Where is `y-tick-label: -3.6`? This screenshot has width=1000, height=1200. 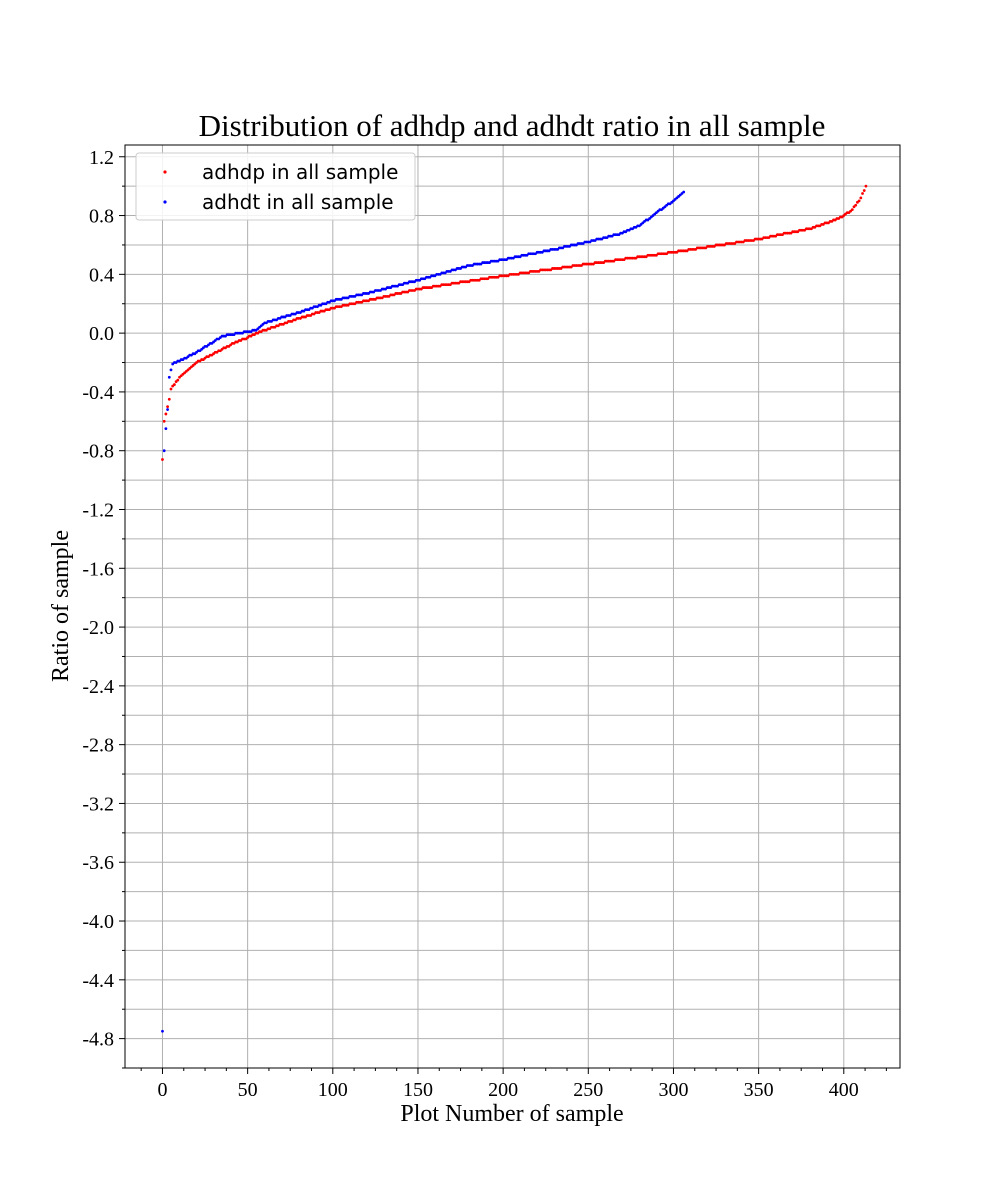 y-tick-label: -3.6 is located at coordinates (98, 863).